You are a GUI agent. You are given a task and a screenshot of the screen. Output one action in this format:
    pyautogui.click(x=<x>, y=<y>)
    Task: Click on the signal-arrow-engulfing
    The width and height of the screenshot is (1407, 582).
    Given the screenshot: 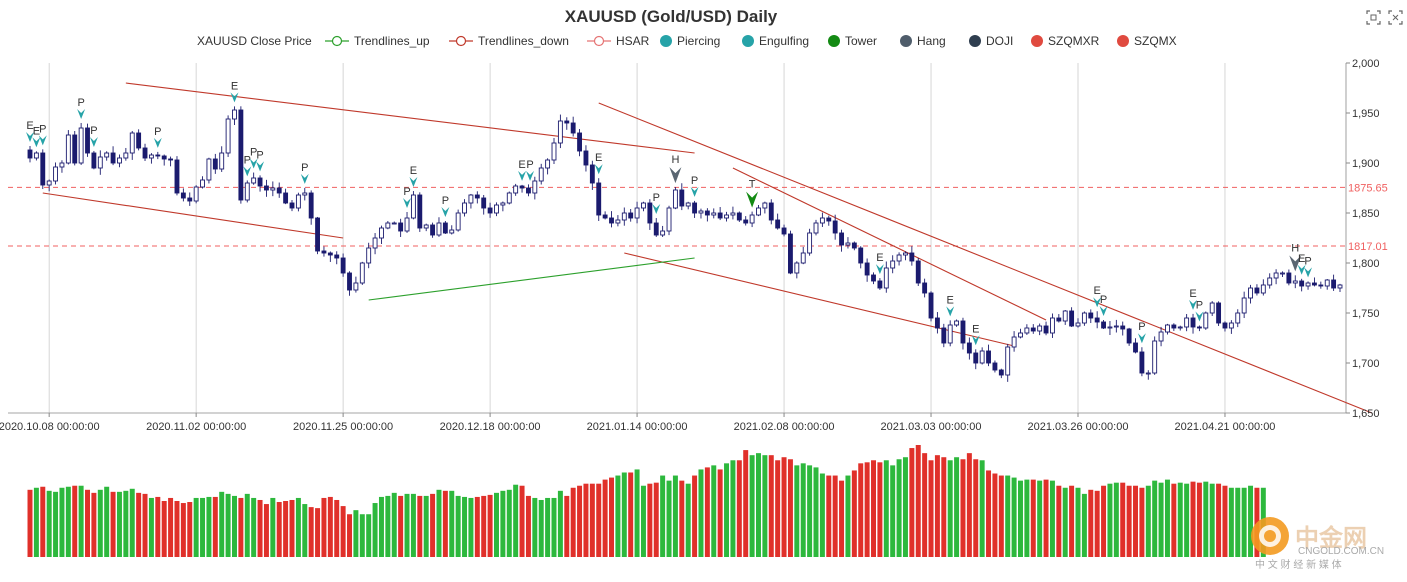 What is the action you would take?
    pyautogui.click(x=413, y=182)
    